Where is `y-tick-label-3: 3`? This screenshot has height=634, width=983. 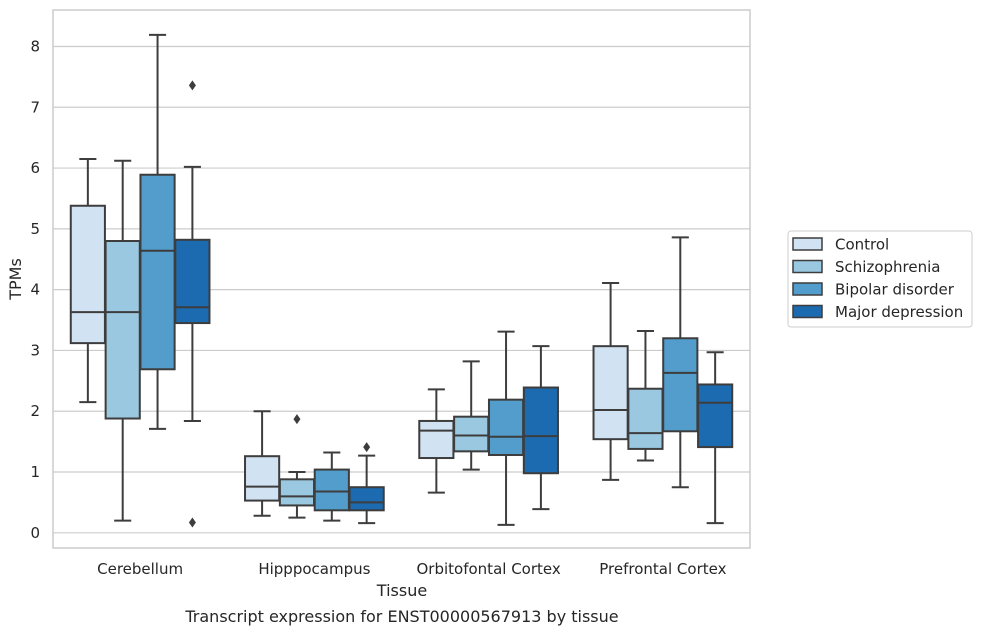
y-tick-label-3: 3 is located at coordinates (35, 350).